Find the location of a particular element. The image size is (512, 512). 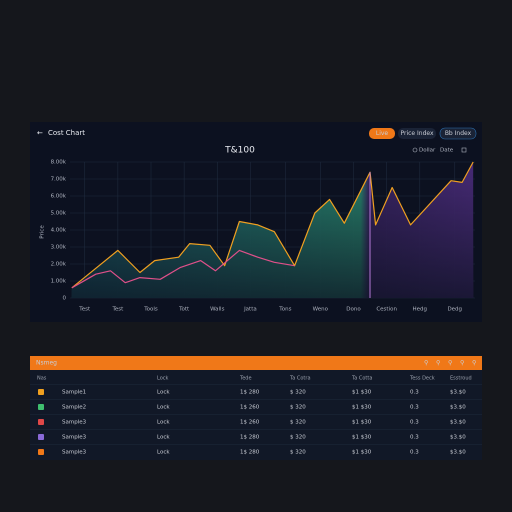

line is located at coordinates (183, 269).